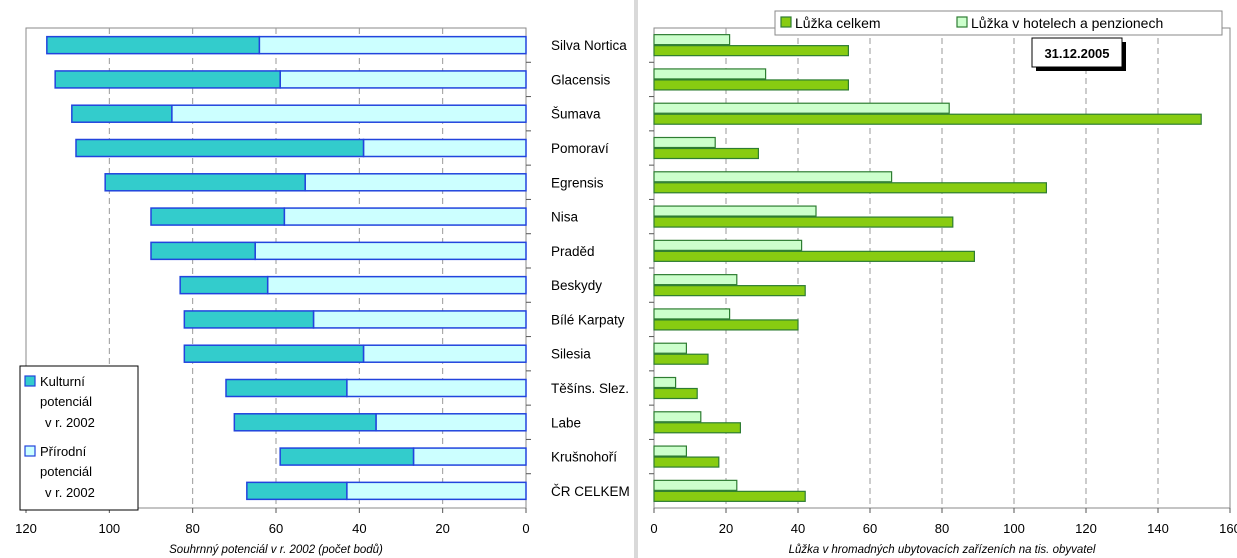 The image size is (1237, 558). Describe the element at coordinates (786, 22) in the screenshot. I see `legend-swatch-celkem` at that location.